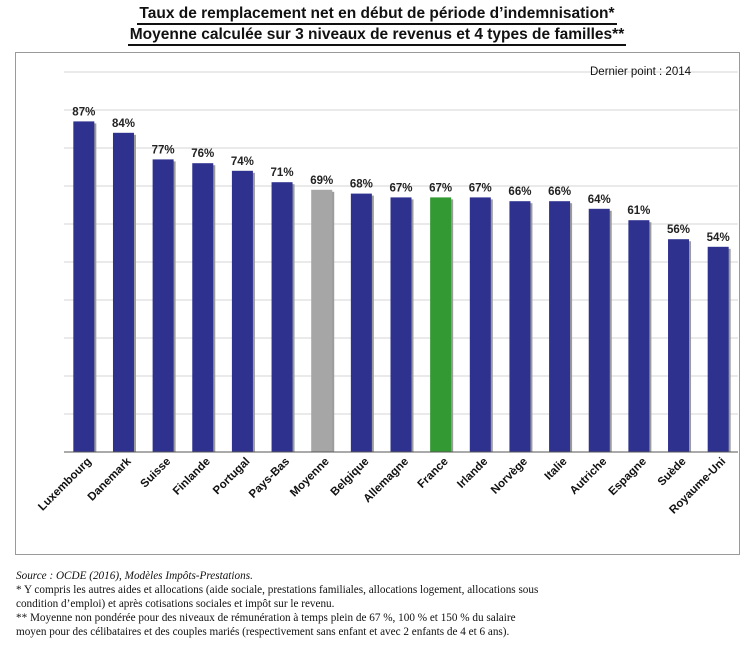 The height and width of the screenshot is (658, 754). I want to click on category-label: France, so click(433, 473).